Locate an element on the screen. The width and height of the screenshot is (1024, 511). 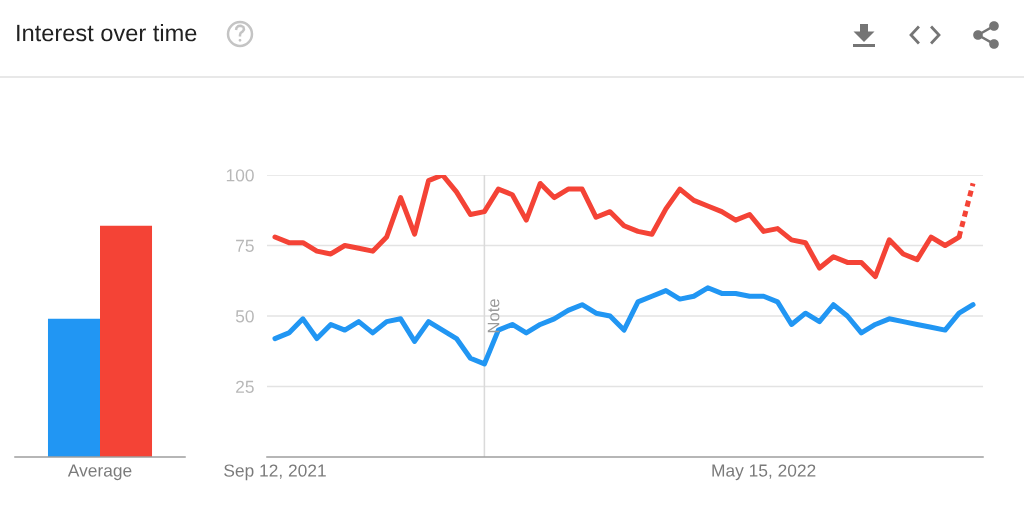
x-tick-label: Sep 12, 2021 is located at coordinates (275, 472).